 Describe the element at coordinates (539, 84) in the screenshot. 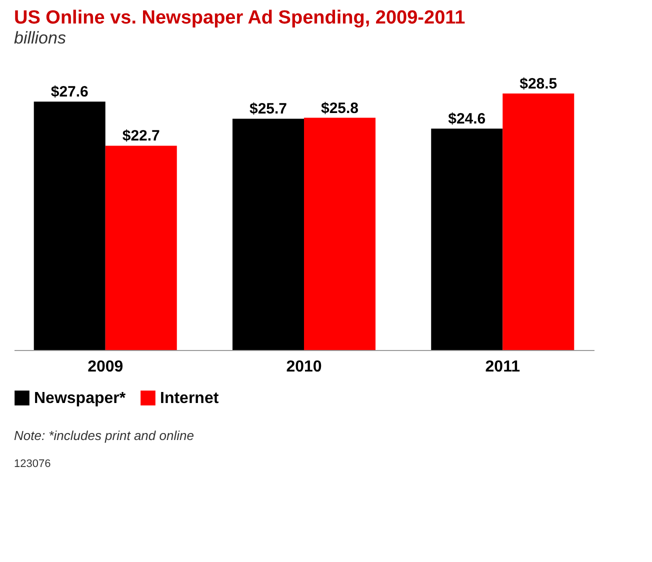

I see `data-label: $28.5` at that location.